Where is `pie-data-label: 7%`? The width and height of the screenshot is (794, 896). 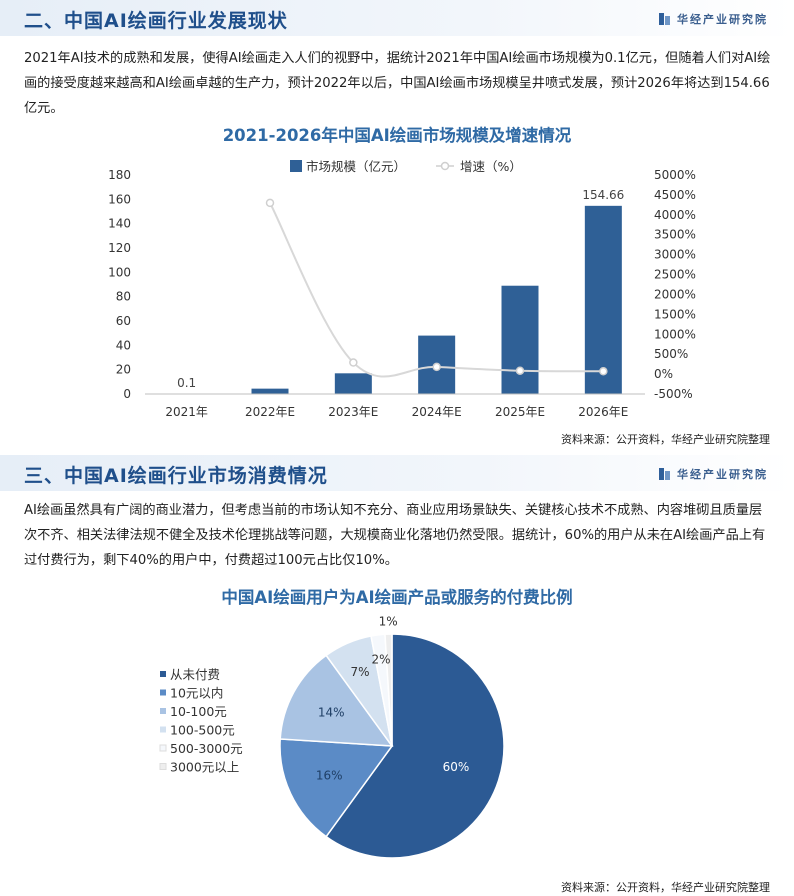
pie-data-label: 7% is located at coordinates (359, 672).